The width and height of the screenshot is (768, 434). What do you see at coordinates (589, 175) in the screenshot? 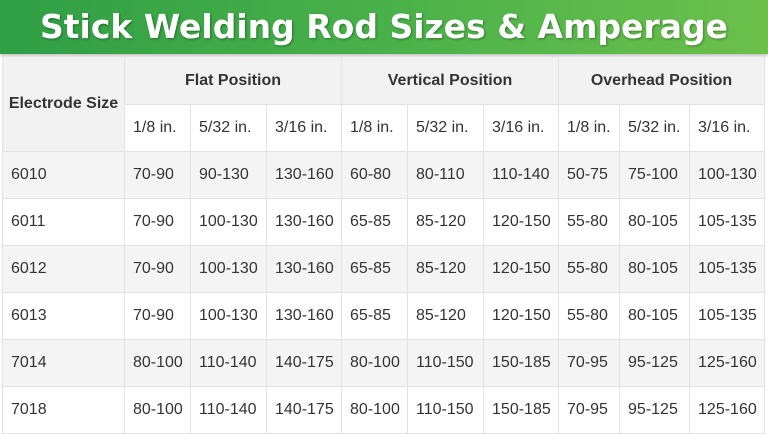
I see `amperage-cell: 50-75` at bounding box center [589, 175].